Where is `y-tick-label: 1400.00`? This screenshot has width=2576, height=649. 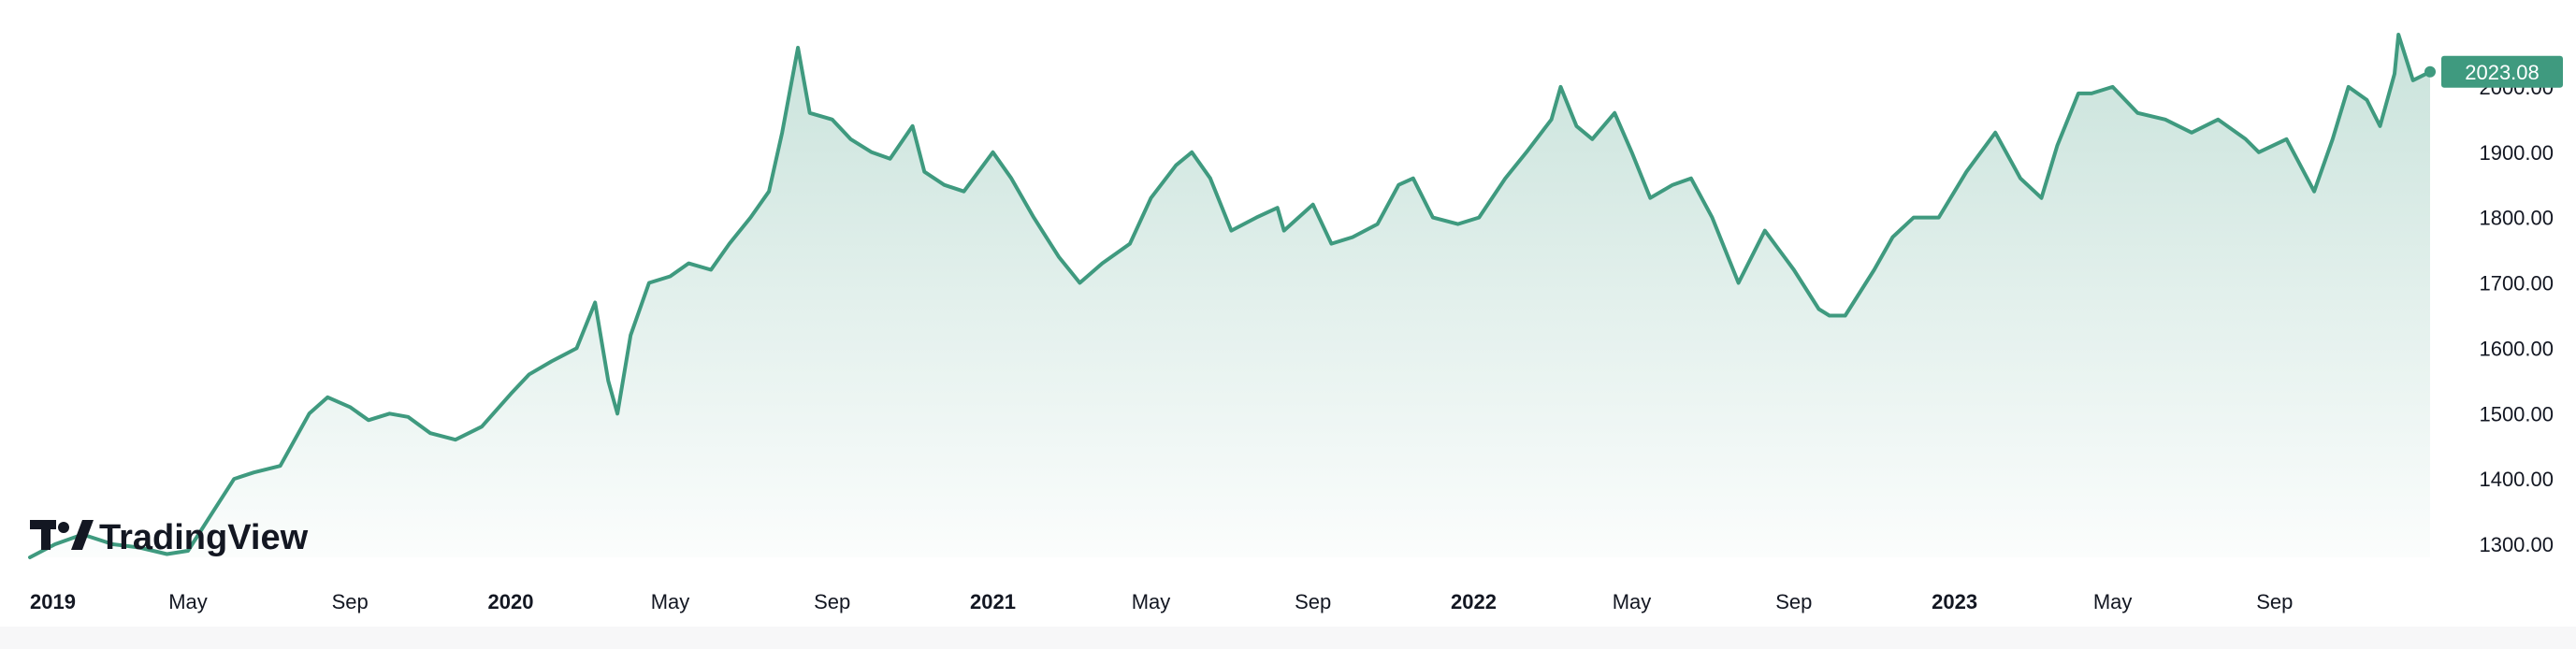 y-tick-label: 1400.00 is located at coordinates (2517, 479).